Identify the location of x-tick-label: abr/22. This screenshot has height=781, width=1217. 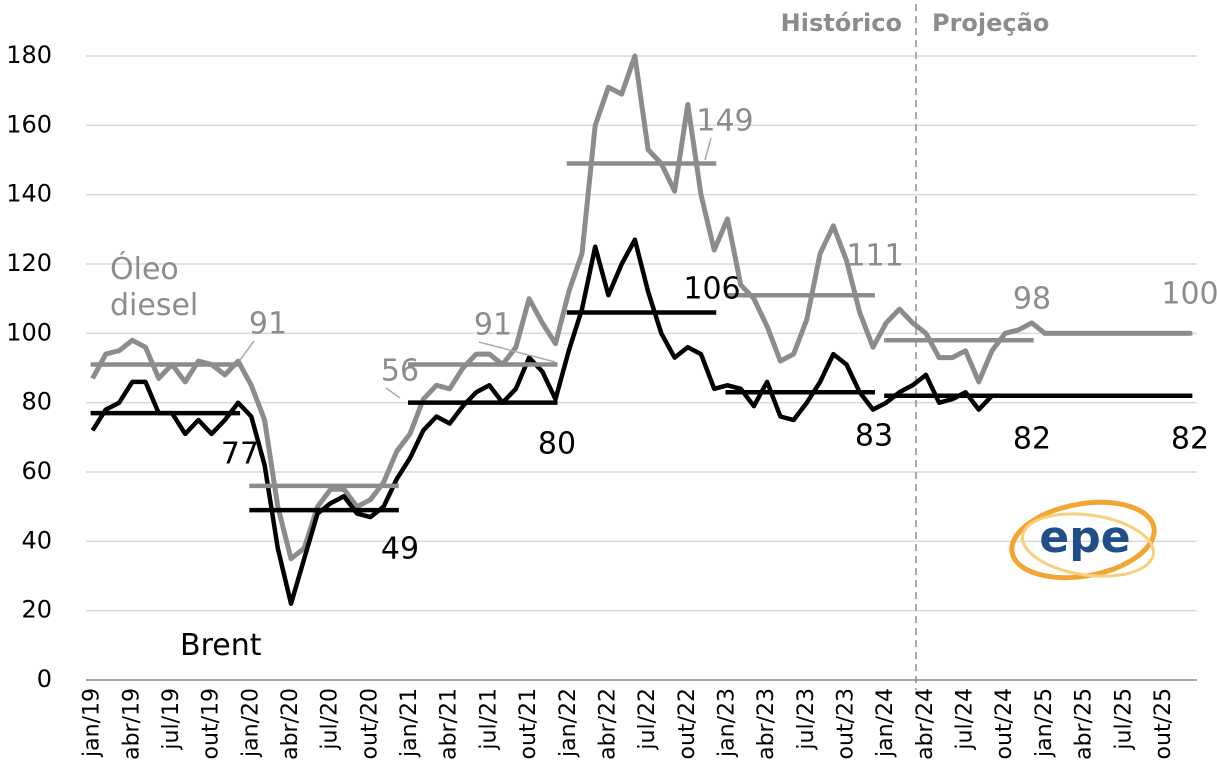
(607, 724).